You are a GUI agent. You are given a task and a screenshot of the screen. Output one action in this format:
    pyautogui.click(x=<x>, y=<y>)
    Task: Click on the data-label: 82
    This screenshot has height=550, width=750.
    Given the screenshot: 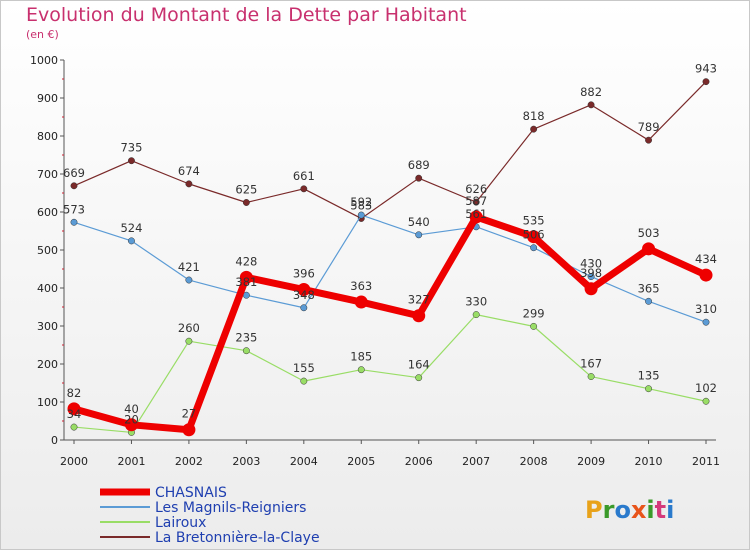 What is the action you would take?
    pyautogui.click(x=74, y=393)
    